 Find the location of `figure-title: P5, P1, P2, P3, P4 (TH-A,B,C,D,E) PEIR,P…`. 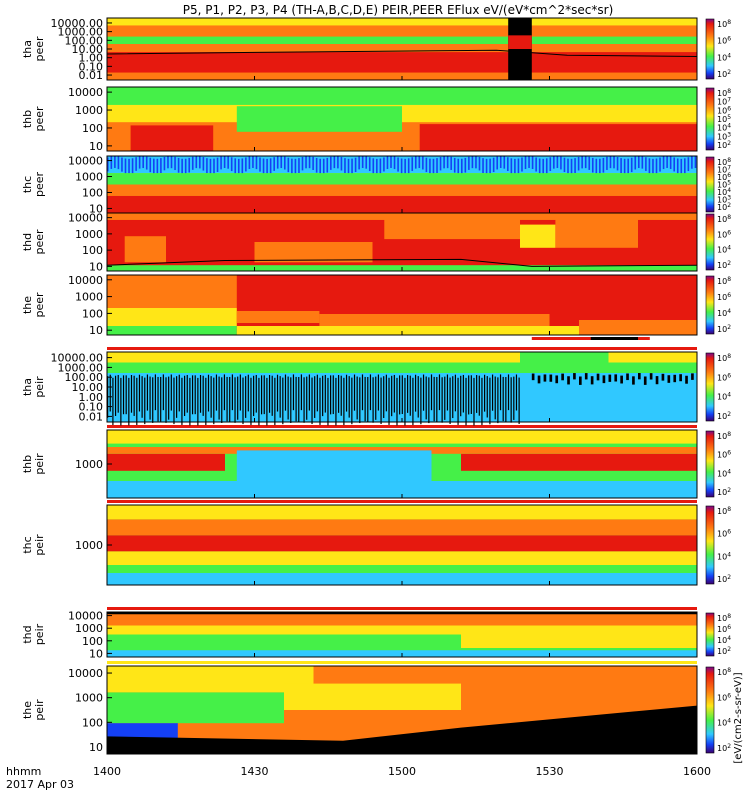

figure-title: P5, P1, P2, P3, P4 (TH-A,B,C,D,E) PEIR,P… is located at coordinates (398, 10).